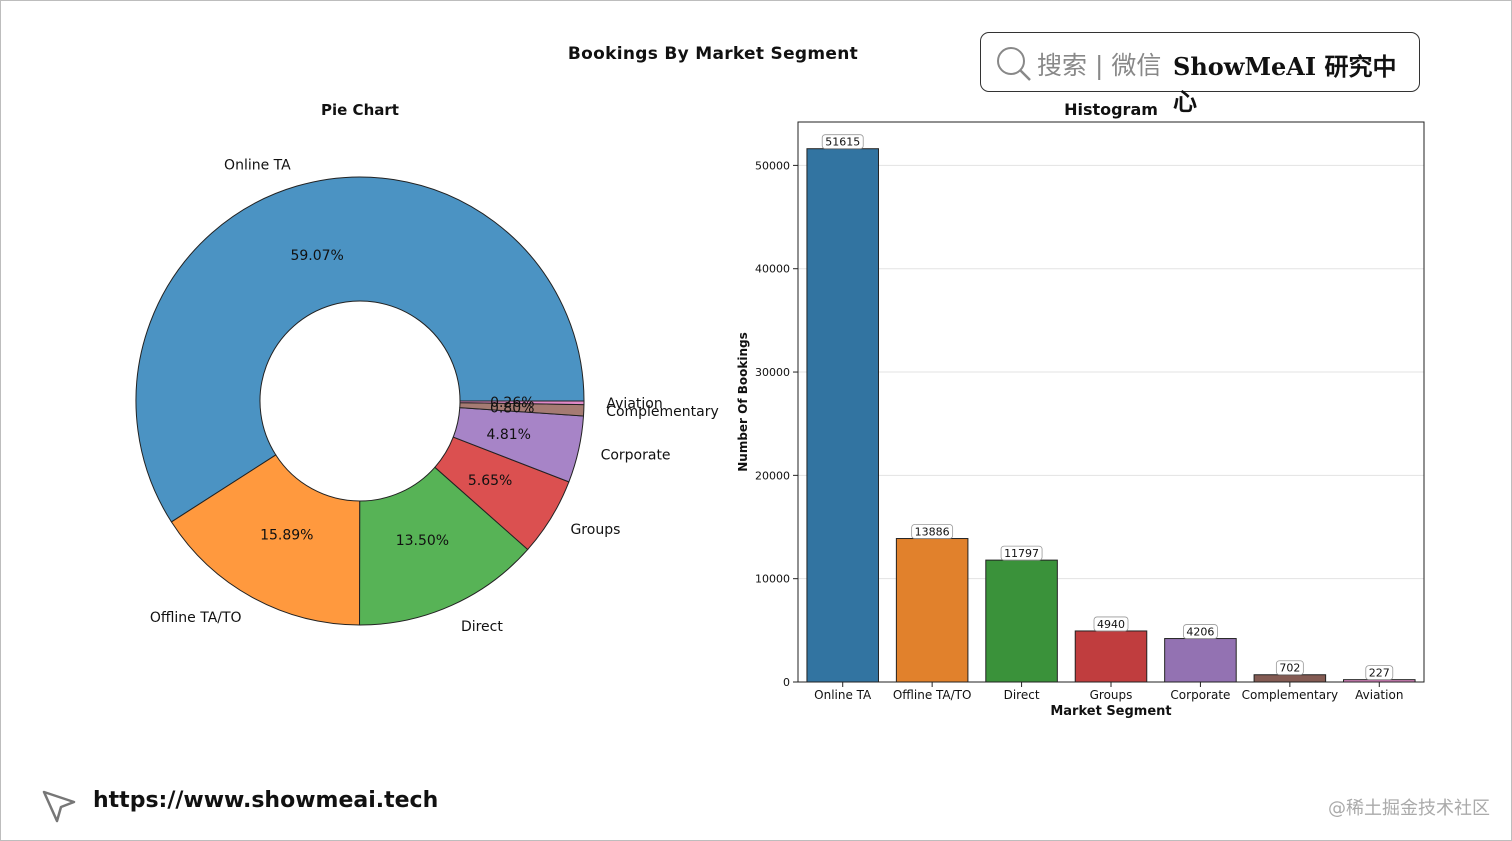 The image size is (1512, 841). Describe the element at coordinates (1014, 64) in the screenshot. I see `search-icon` at that location.